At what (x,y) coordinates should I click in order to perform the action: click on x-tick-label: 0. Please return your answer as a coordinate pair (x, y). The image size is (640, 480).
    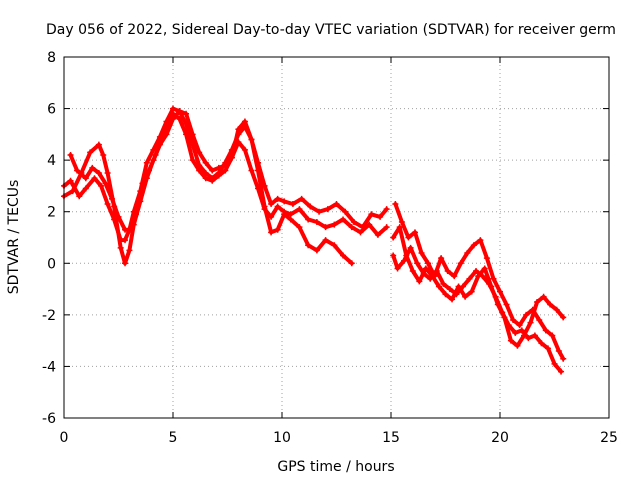
    Looking at the image, I should click on (64, 438).